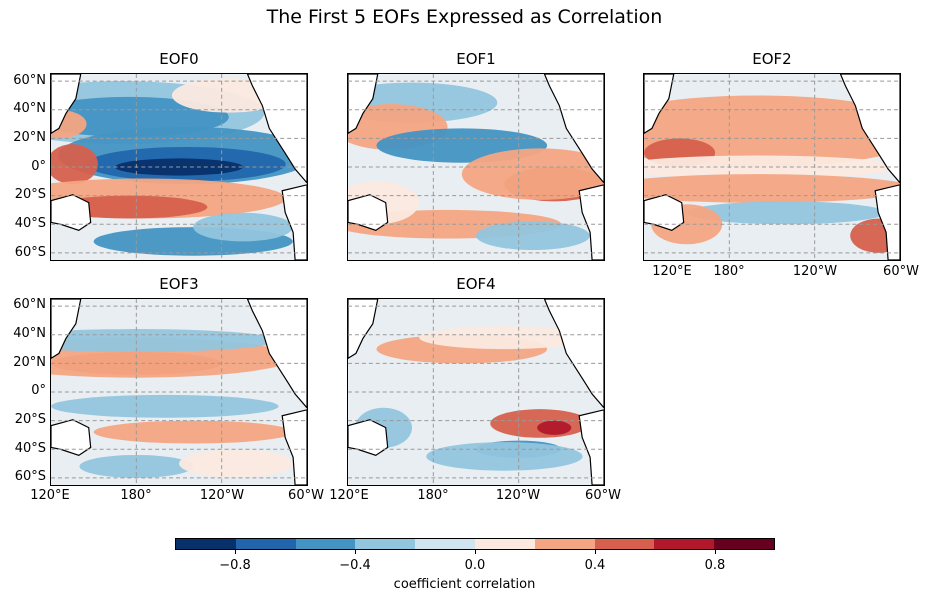 This screenshot has height=603, width=929. I want to click on panel-title-eof2: EOF2, so click(772, 59).